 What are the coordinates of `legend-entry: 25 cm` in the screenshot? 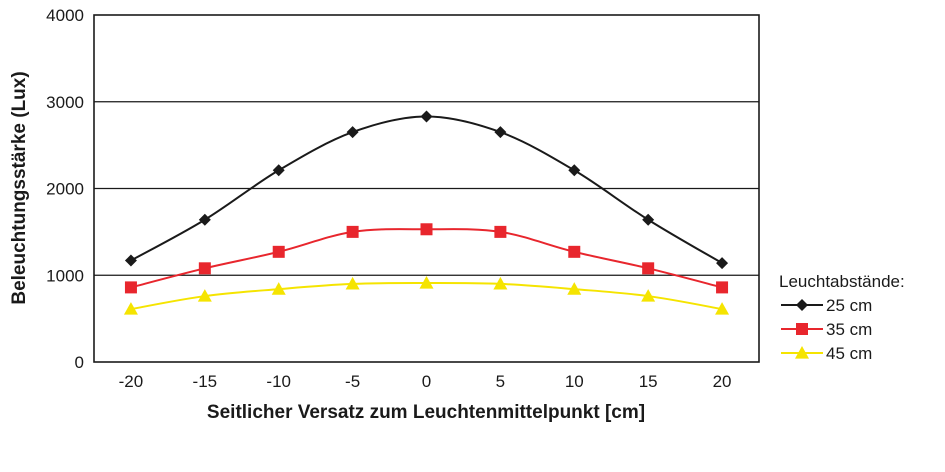 It's located at (826, 305).